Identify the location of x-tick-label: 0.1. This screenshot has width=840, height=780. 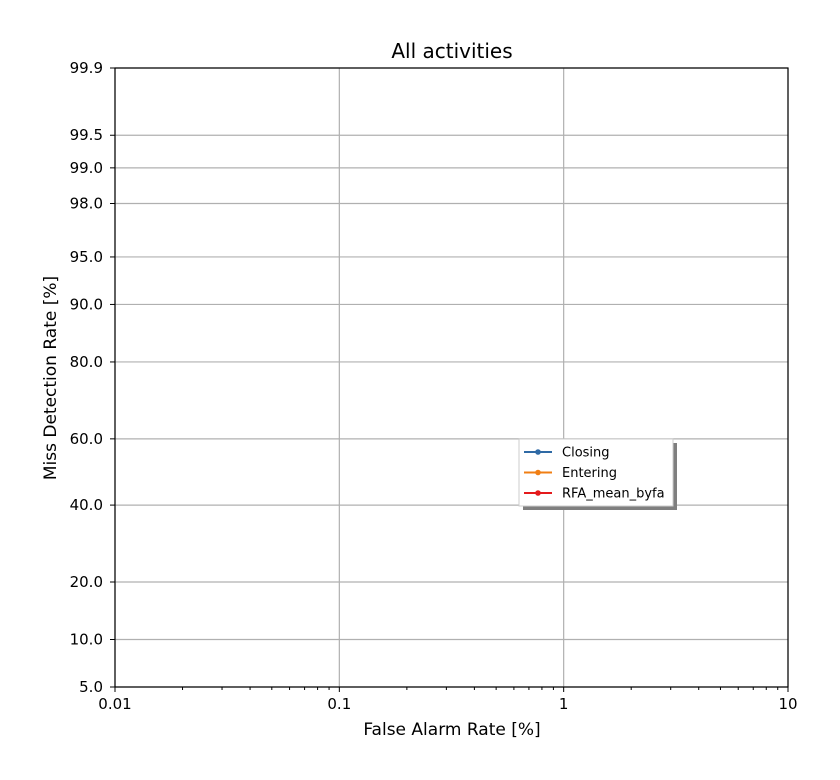
(339, 704).